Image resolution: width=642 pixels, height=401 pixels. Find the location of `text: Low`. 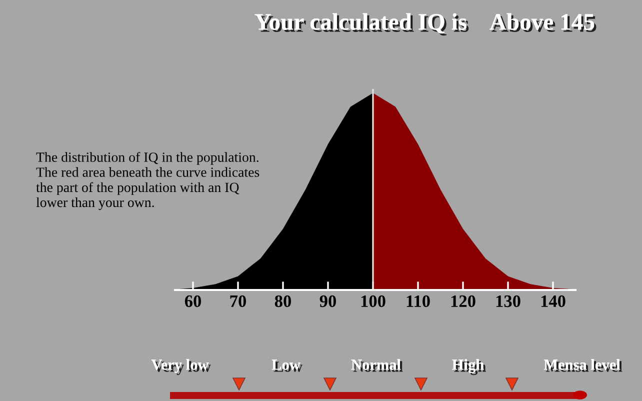

text: Low is located at coordinates (287, 366).